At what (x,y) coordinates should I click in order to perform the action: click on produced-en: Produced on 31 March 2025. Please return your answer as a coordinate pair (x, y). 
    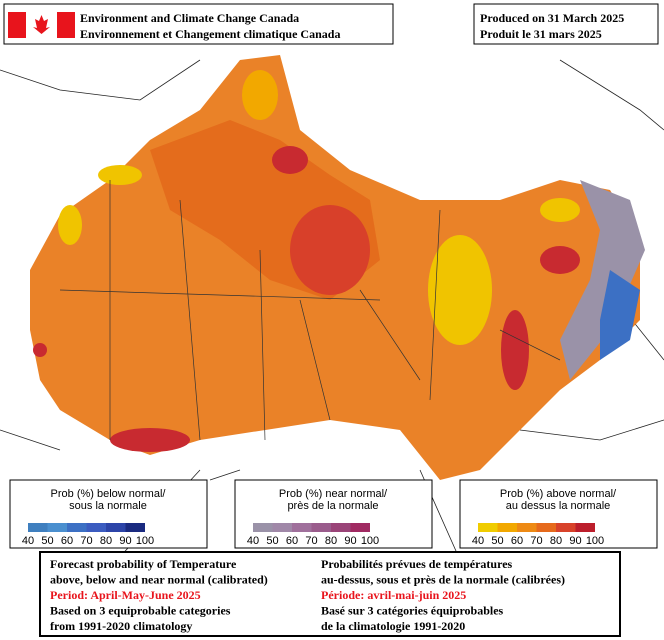
    Looking at the image, I should click on (552, 18).